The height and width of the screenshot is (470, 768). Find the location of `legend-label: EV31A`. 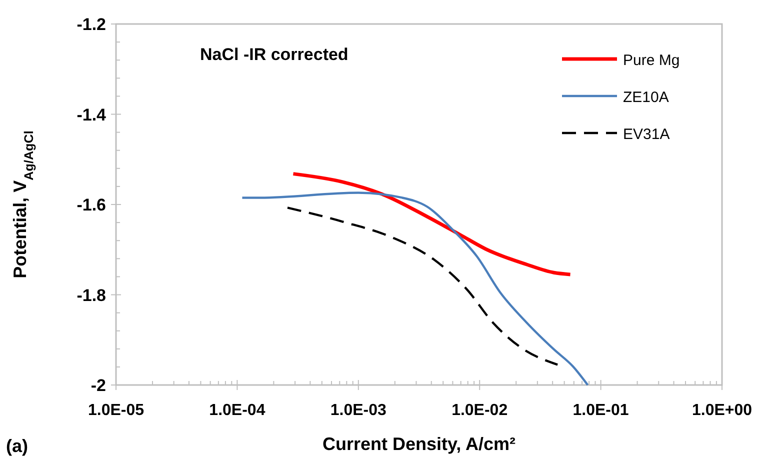

legend-label: EV31A is located at coordinates (646, 134).